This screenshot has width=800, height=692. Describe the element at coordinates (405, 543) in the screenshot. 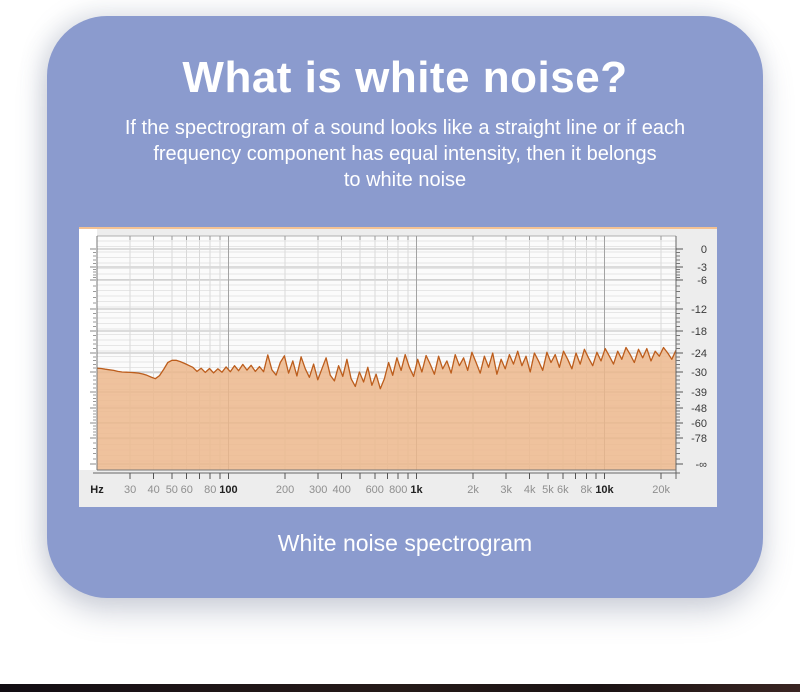

I see `chart-caption: White noise spectrogram` at that location.